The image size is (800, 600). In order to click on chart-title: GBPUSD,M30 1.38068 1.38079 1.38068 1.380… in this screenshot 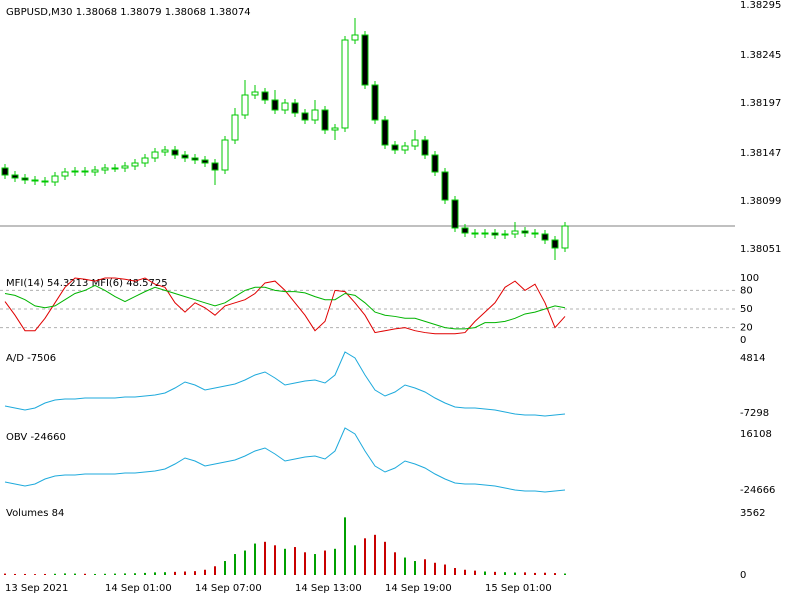, I will do `click(128, 12)`.